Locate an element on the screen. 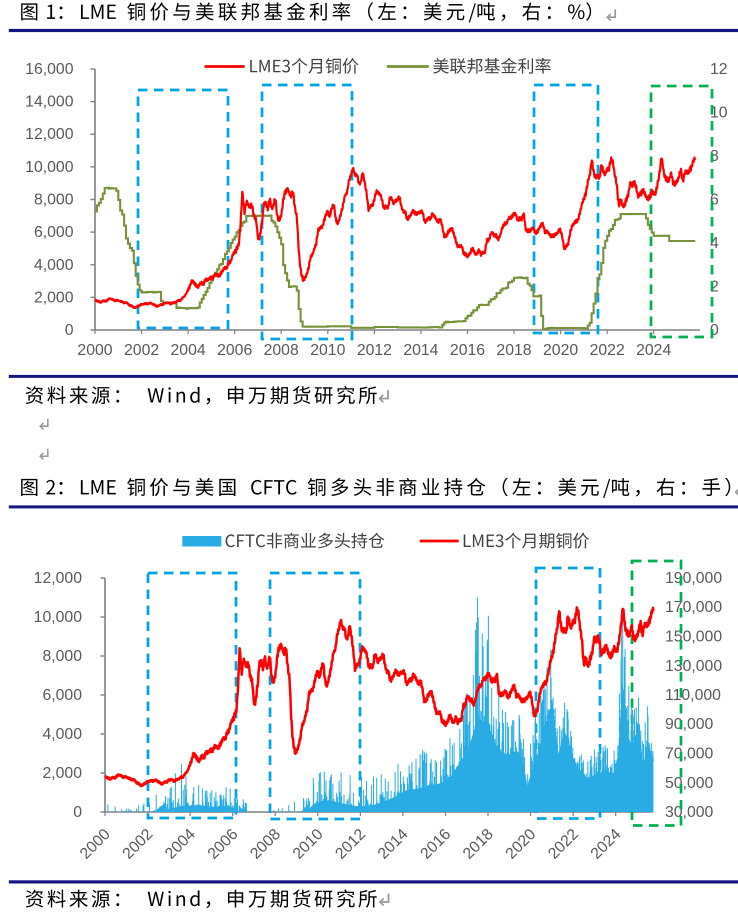 This screenshot has width=738, height=912. svg-text: 110,000 is located at coordinates (693, 695).